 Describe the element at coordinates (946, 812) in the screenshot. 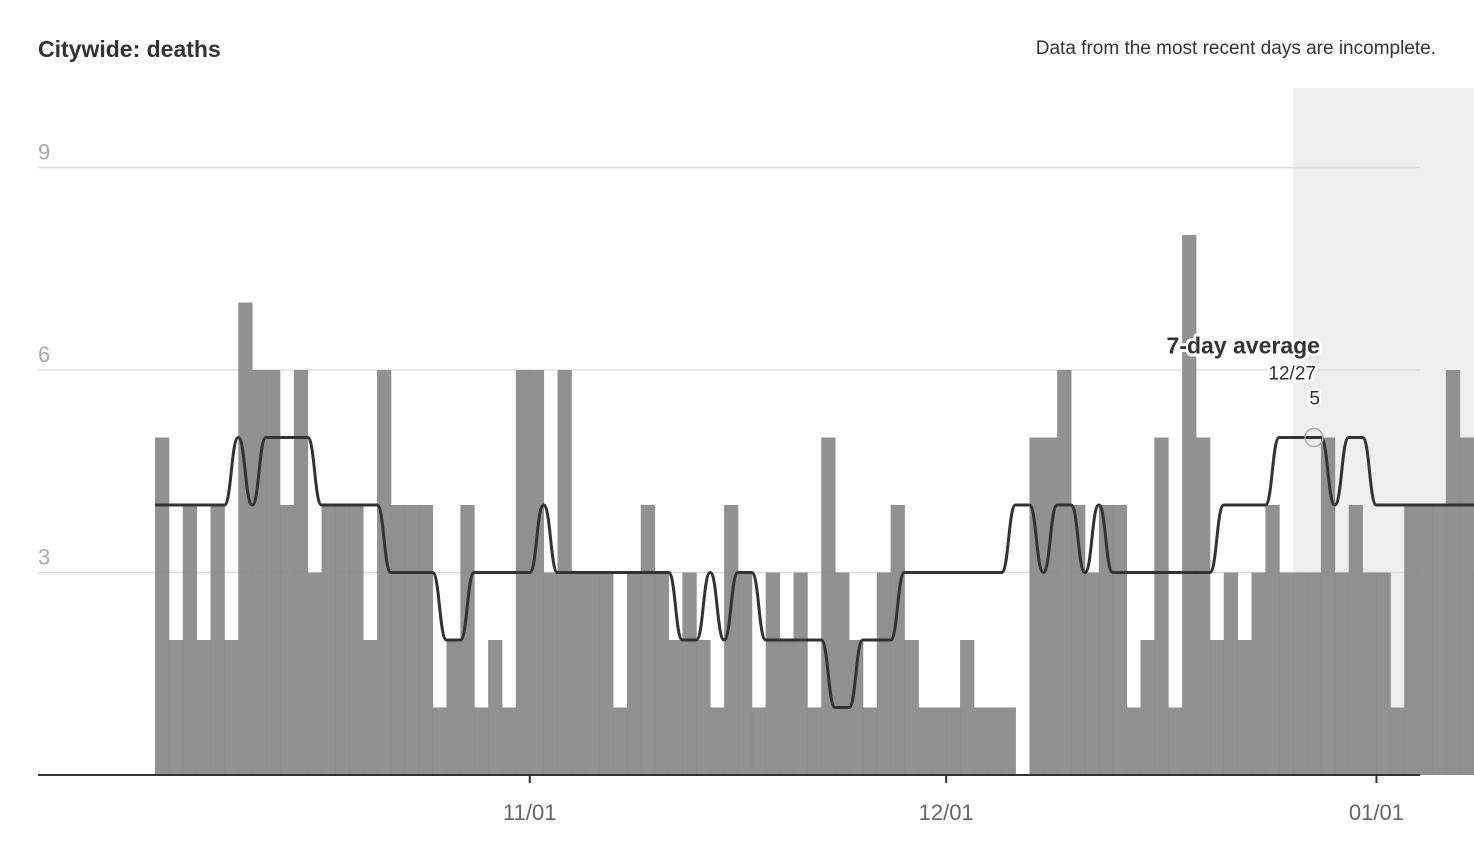

I see `x-tick-label-1: 12/01` at that location.